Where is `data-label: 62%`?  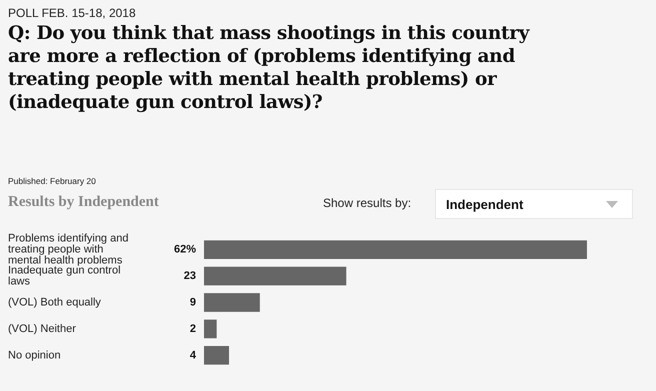
data-label: 62% is located at coordinates (185, 250).